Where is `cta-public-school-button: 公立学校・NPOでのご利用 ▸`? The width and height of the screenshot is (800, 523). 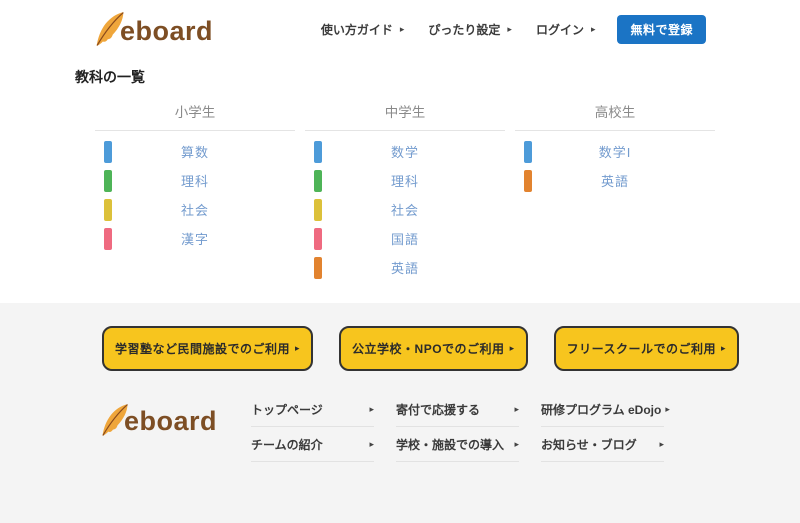
cta-public-school-button: 公立学校・NPOでのご利用 ▸ is located at coordinates (433, 348).